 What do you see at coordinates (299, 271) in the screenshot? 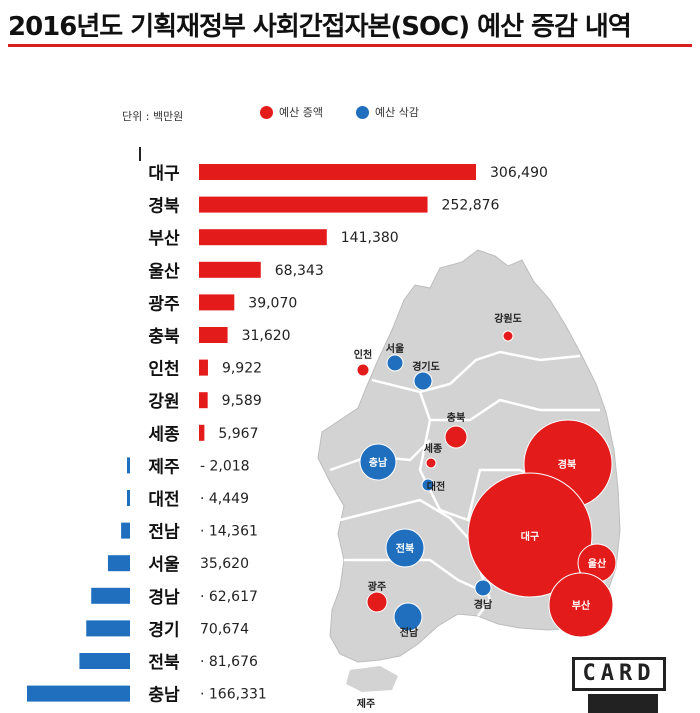
I see `bar-value-label: 68,343` at bounding box center [299, 271].